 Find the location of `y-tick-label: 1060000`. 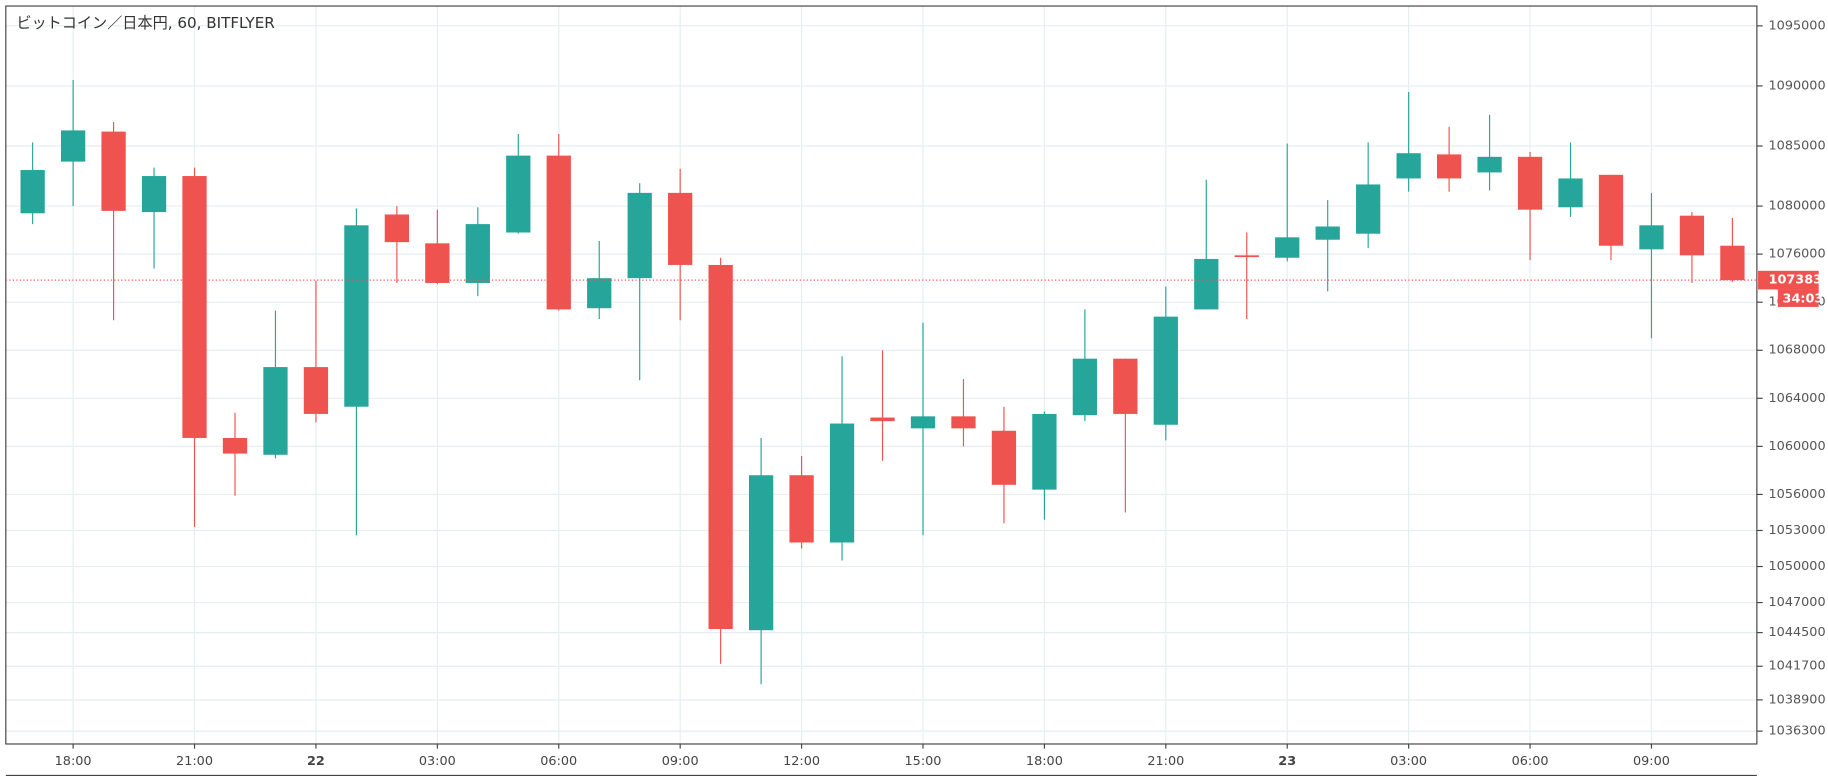

y-tick-label: 1060000 is located at coordinates (1797, 446).